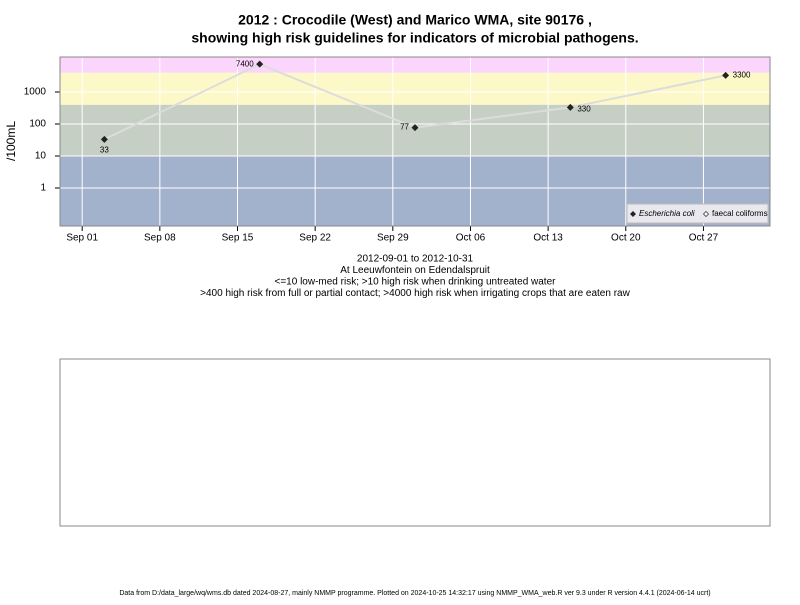  What do you see at coordinates (584, 109) in the screenshot?
I see `data-label: 330` at bounding box center [584, 109].